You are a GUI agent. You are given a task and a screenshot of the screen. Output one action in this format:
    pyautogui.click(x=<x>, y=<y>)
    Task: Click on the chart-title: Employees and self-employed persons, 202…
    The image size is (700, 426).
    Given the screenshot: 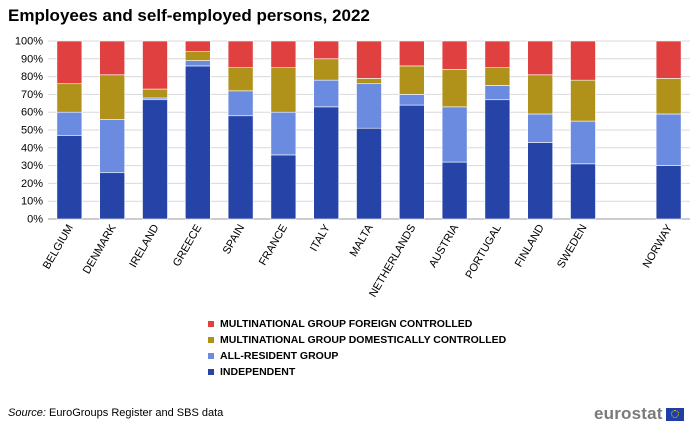 What is the action you would take?
    pyautogui.click(x=189, y=15)
    